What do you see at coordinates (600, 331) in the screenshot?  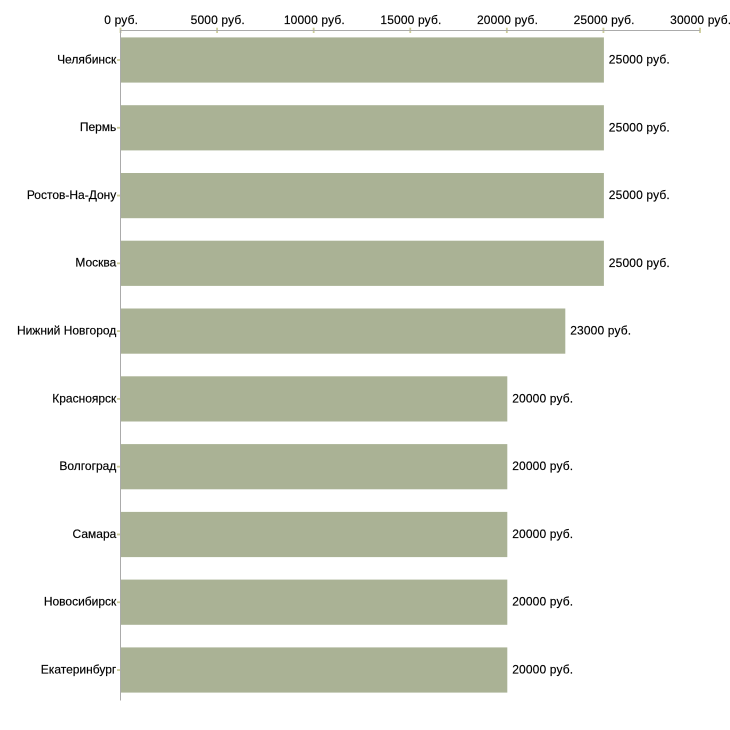 I see `svg-text: 23000 руб.` at bounding box center [600, 331].